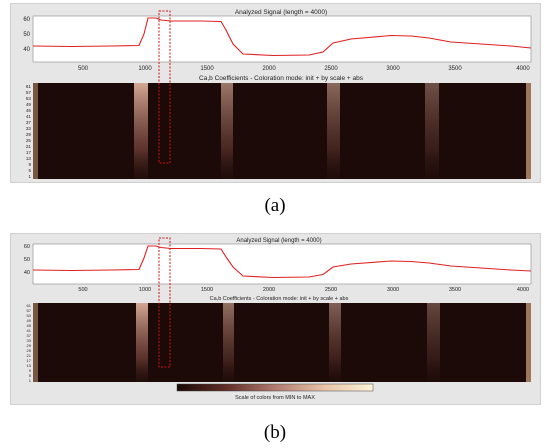 The image size is (550, 448). What do you see at coordinates (275, 205) in the screenshot?
I see `caption-a: (a)` at bounding box center [275, 205].